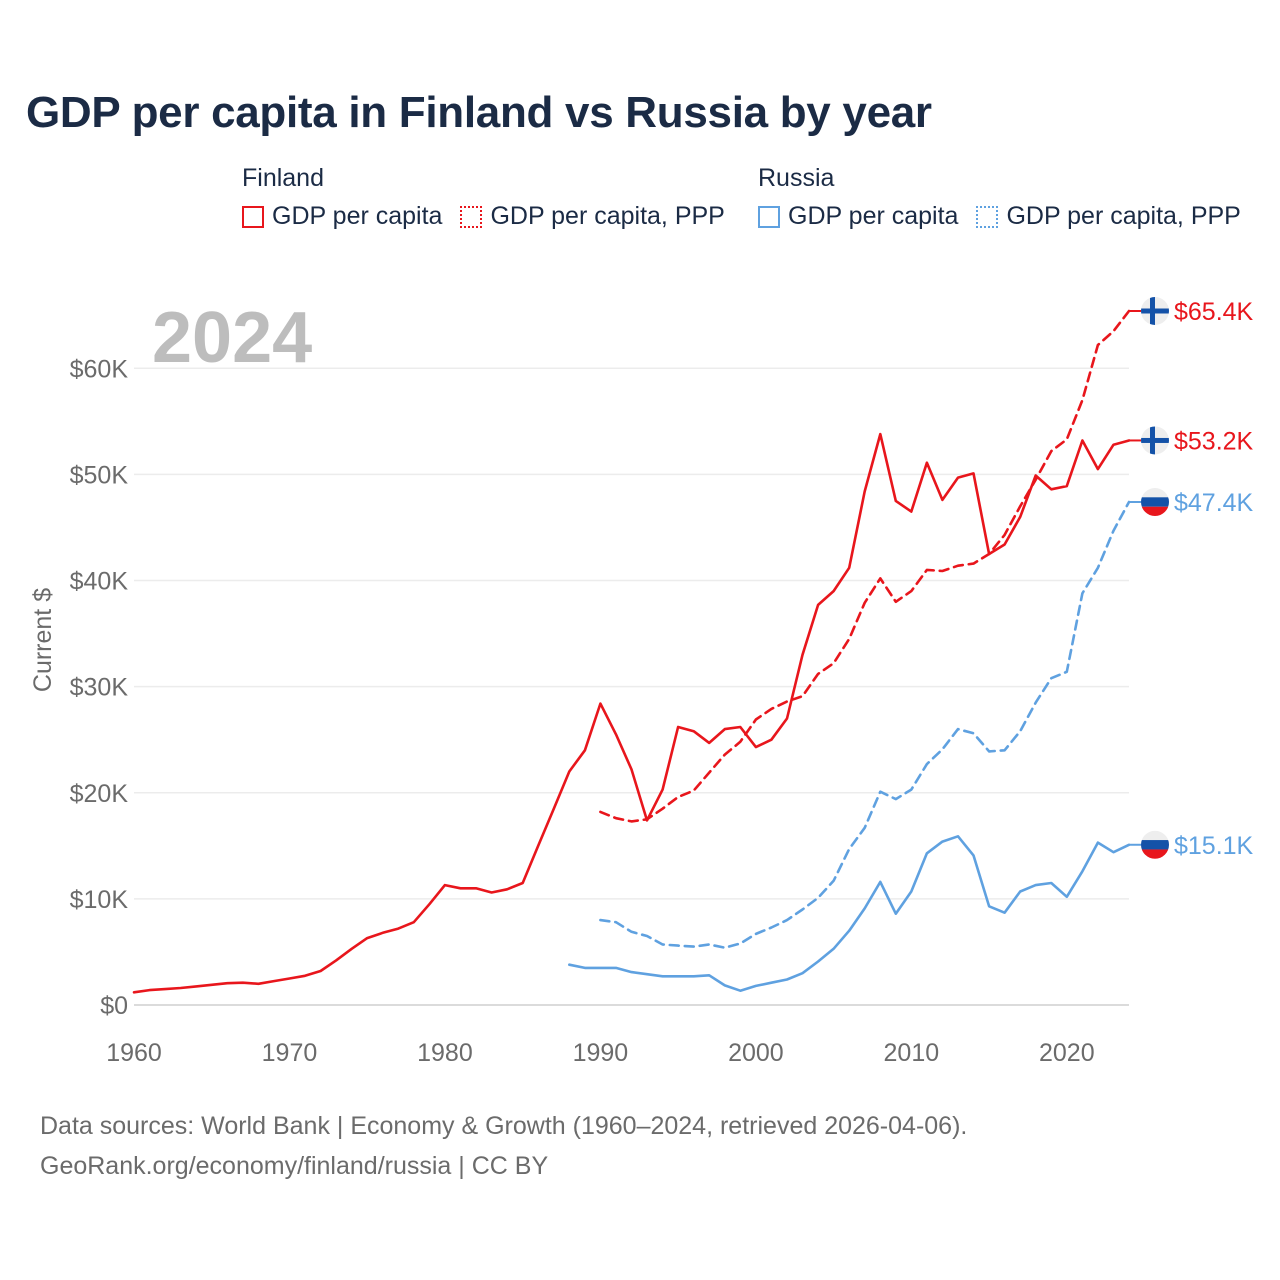 This screenshot has height=1280, width=1280. Describe the element at coordinates (134, 1053) in the screenshot. I see `x-tick-label: 1960` at that location.